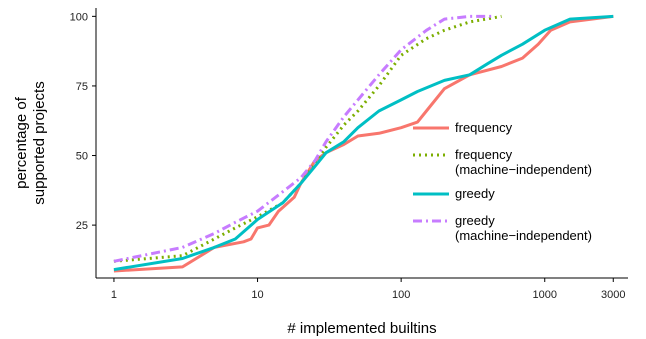  I want to click on y-tick-label: 50, so click(82, 157).